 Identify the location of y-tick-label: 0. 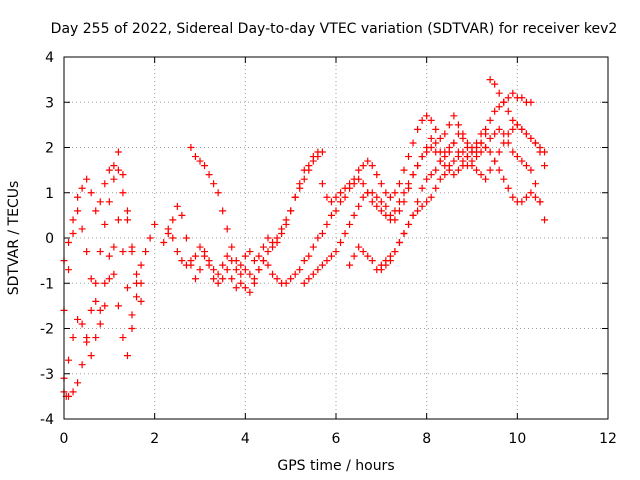
(49, 239).